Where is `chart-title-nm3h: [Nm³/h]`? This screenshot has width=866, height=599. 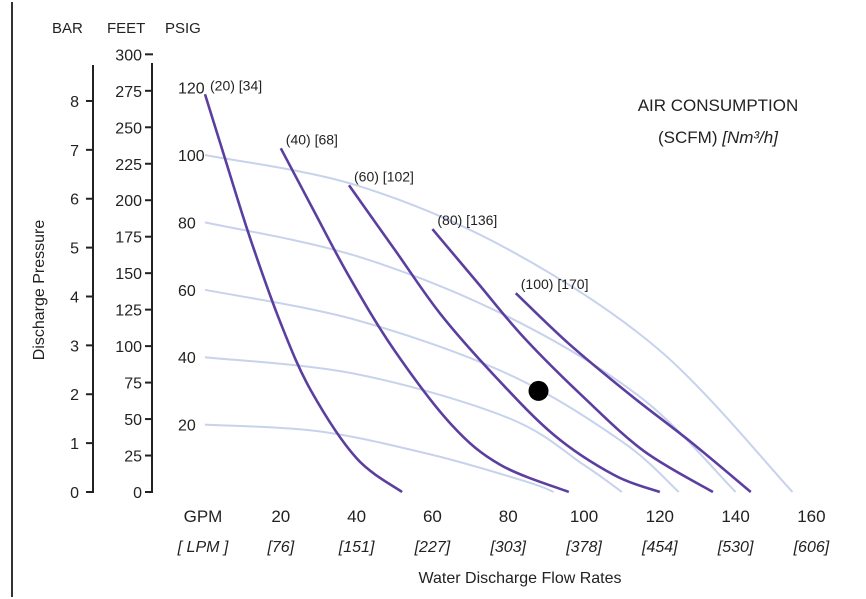 chart-title-nm3h: [Nm³/h] is located at coordinates (750, 137).